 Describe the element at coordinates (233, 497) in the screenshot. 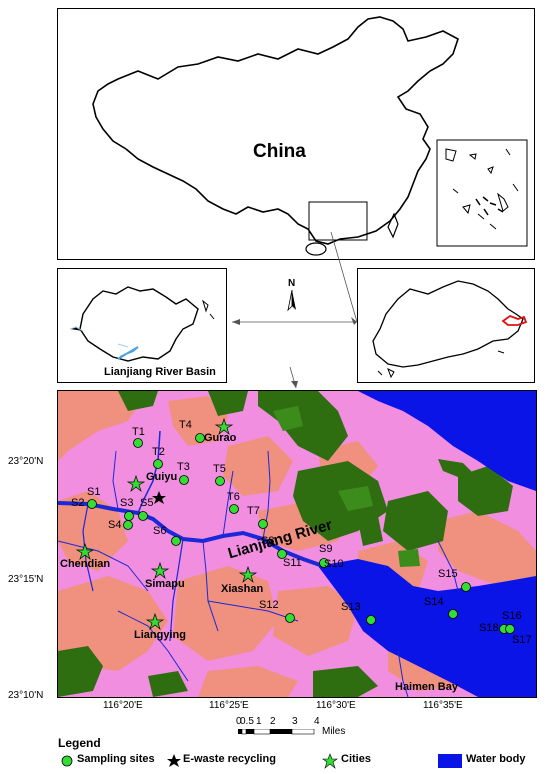

I see `site-label: T6` at that location.